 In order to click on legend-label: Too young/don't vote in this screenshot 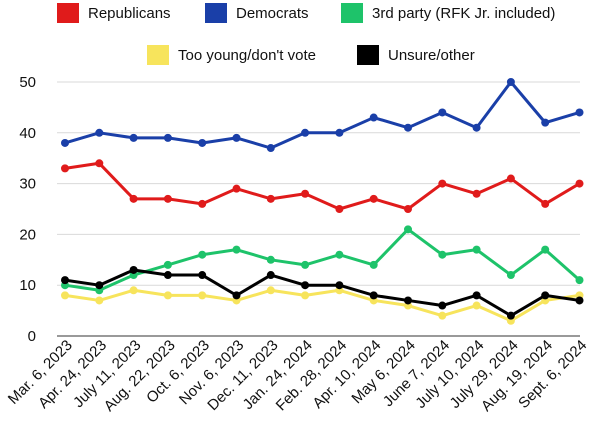, I will do `click(247, 55)`.